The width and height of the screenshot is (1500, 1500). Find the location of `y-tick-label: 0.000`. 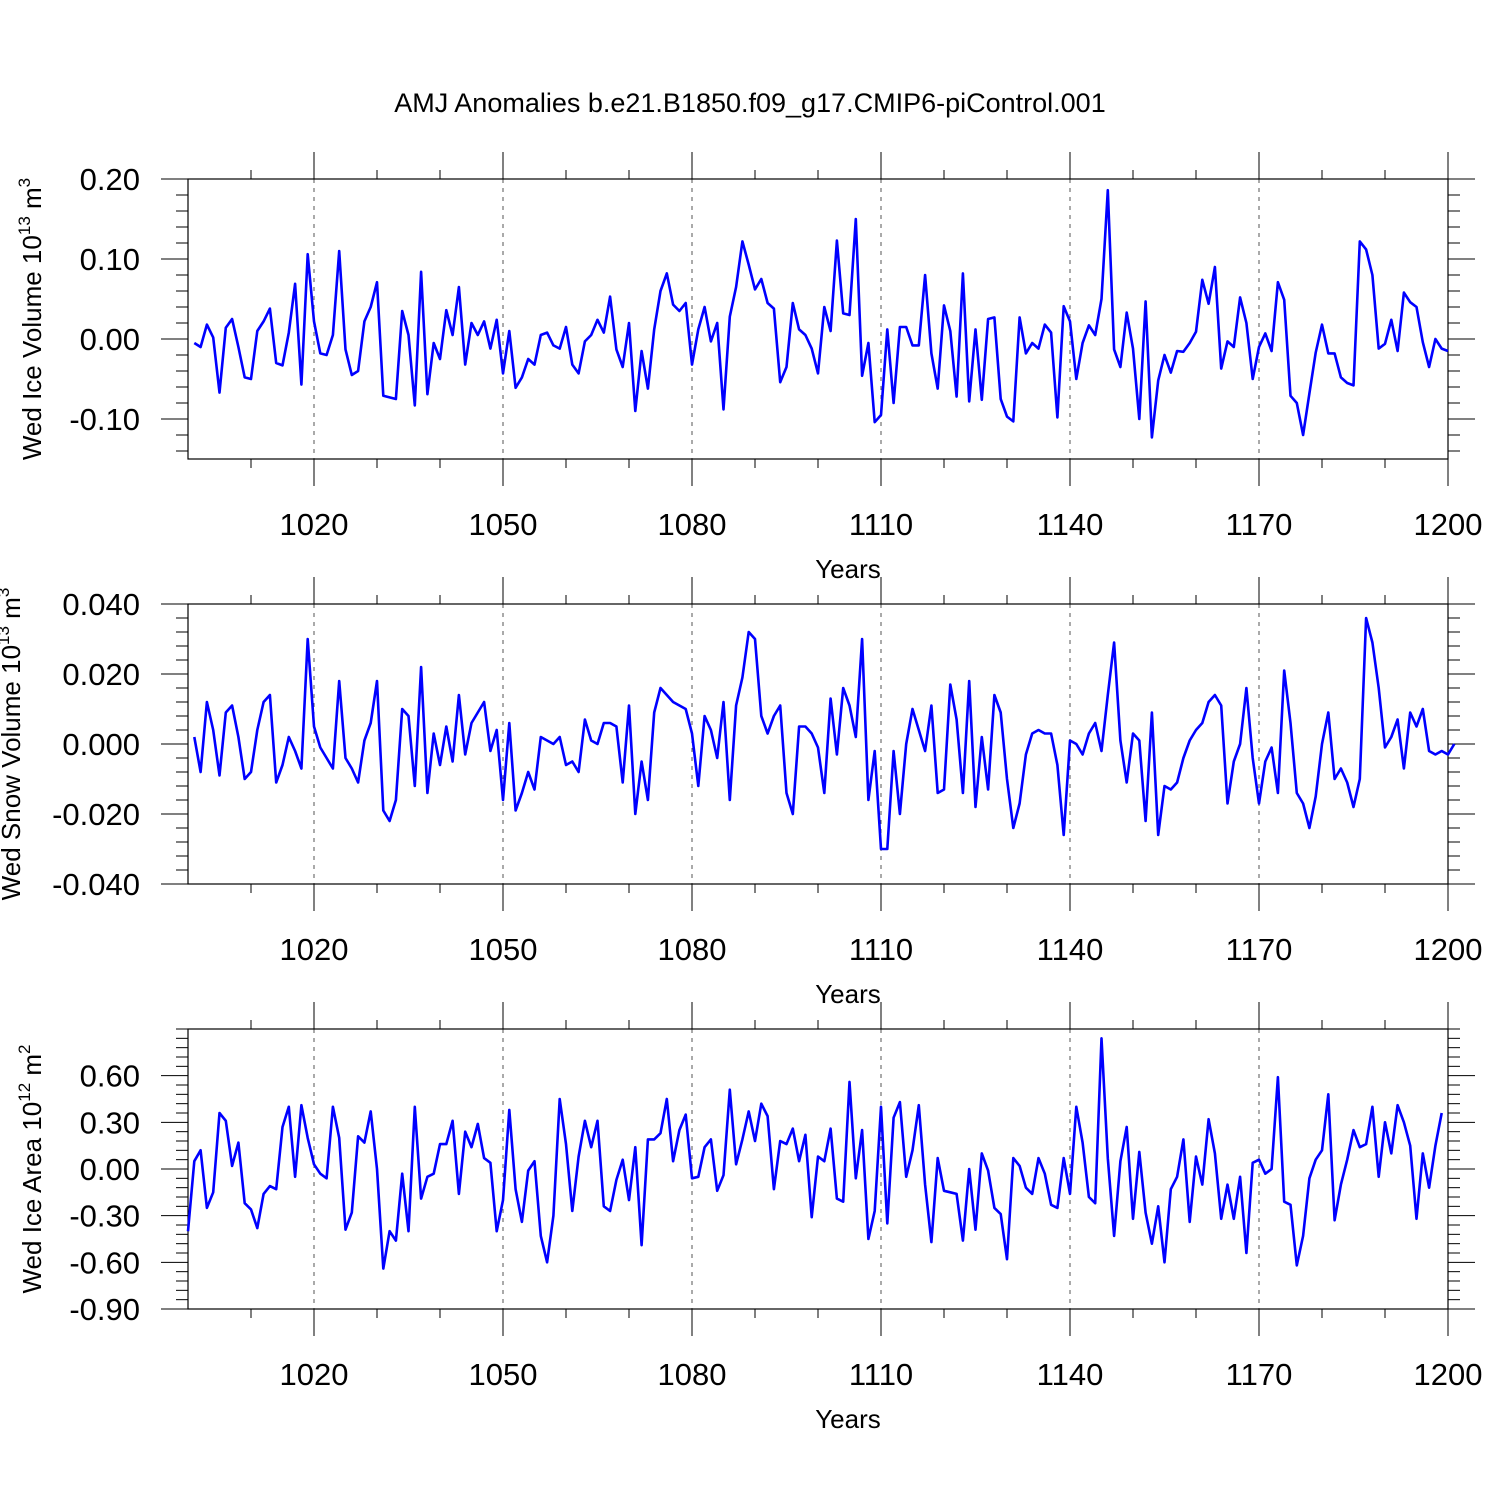

y-tick-label: 0.000 is located at coordinates (101, 744).